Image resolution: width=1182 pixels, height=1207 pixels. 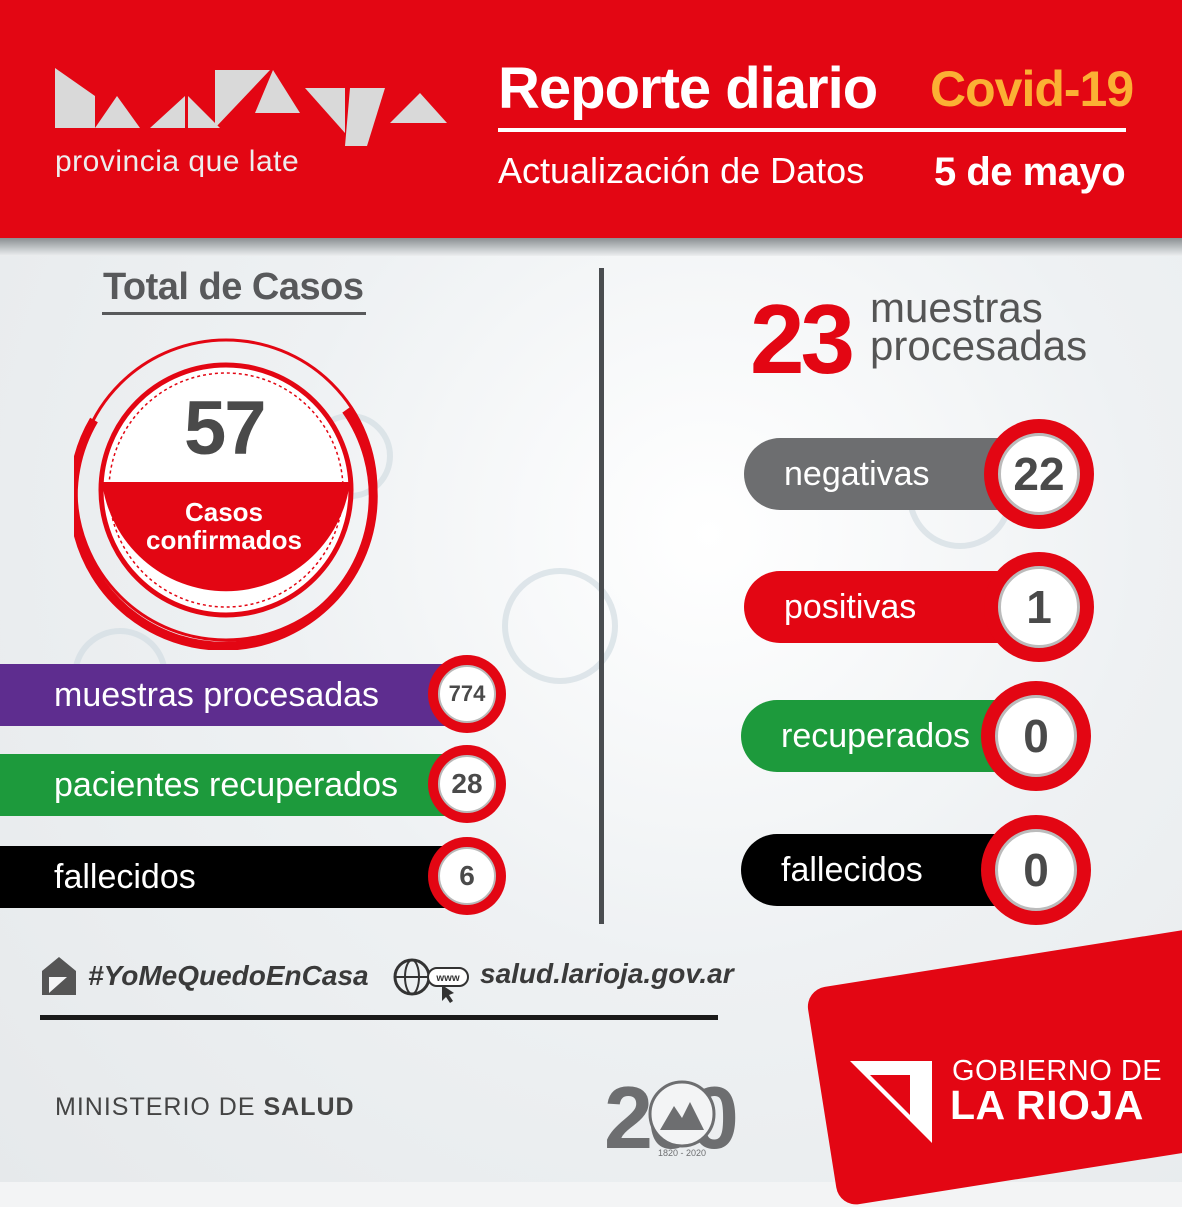 I want to click on stat-label: fallecidos, so click(x=125, y=877).